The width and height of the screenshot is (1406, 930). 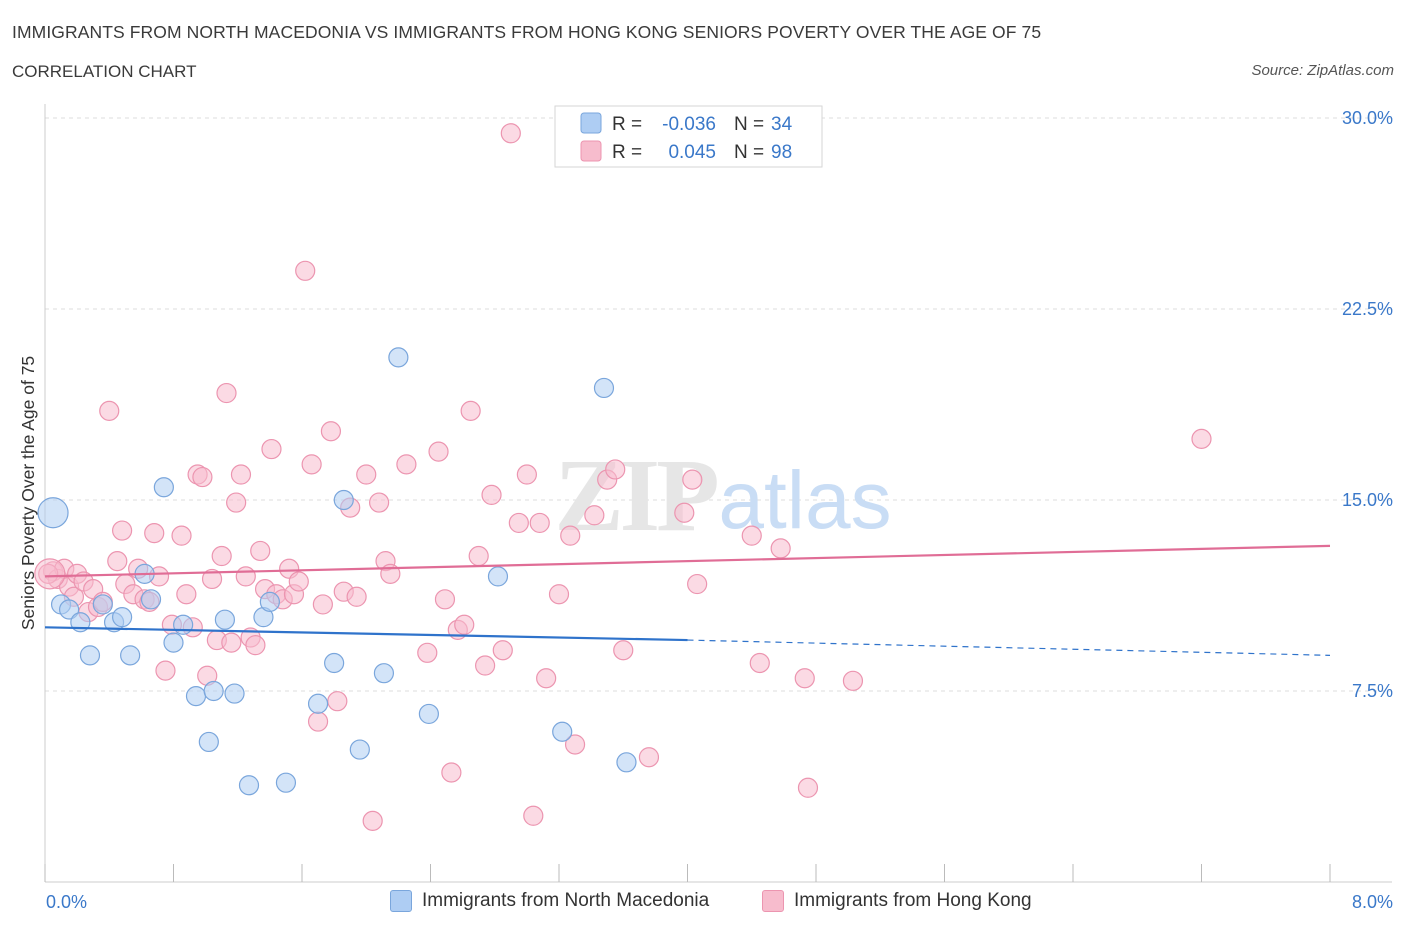 I want to click on stats-pink-swatch, so click(x=591, y=151).